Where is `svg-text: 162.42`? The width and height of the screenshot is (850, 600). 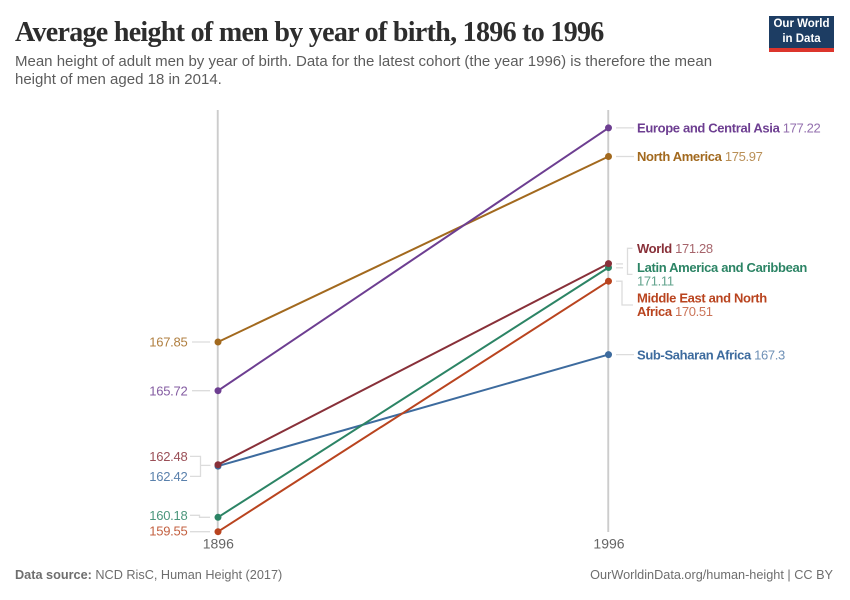
svg-text: 162.42 is located at coordinates (168, 476).